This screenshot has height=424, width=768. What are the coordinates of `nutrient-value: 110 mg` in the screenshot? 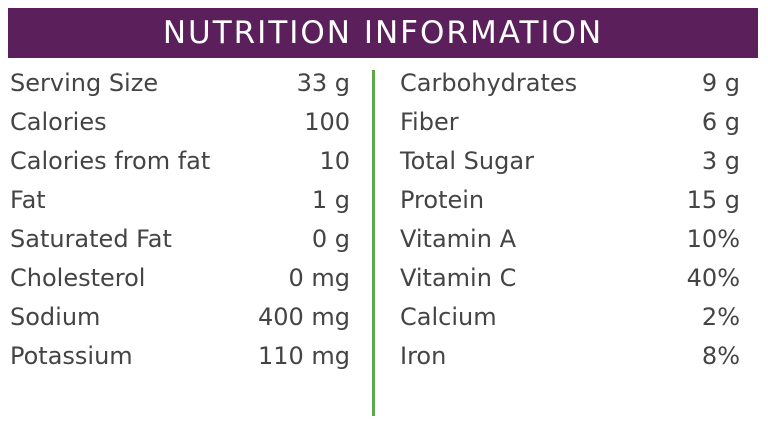 It's located at (303, 356).